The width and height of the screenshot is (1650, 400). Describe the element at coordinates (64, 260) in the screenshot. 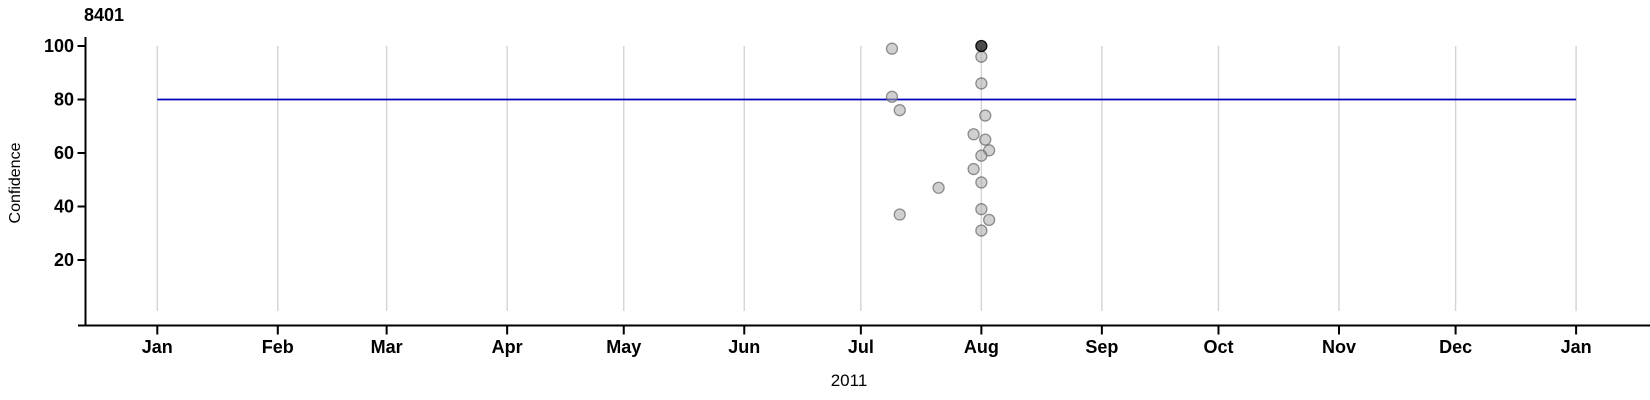

I see `y-tick-label: 20` at that location.